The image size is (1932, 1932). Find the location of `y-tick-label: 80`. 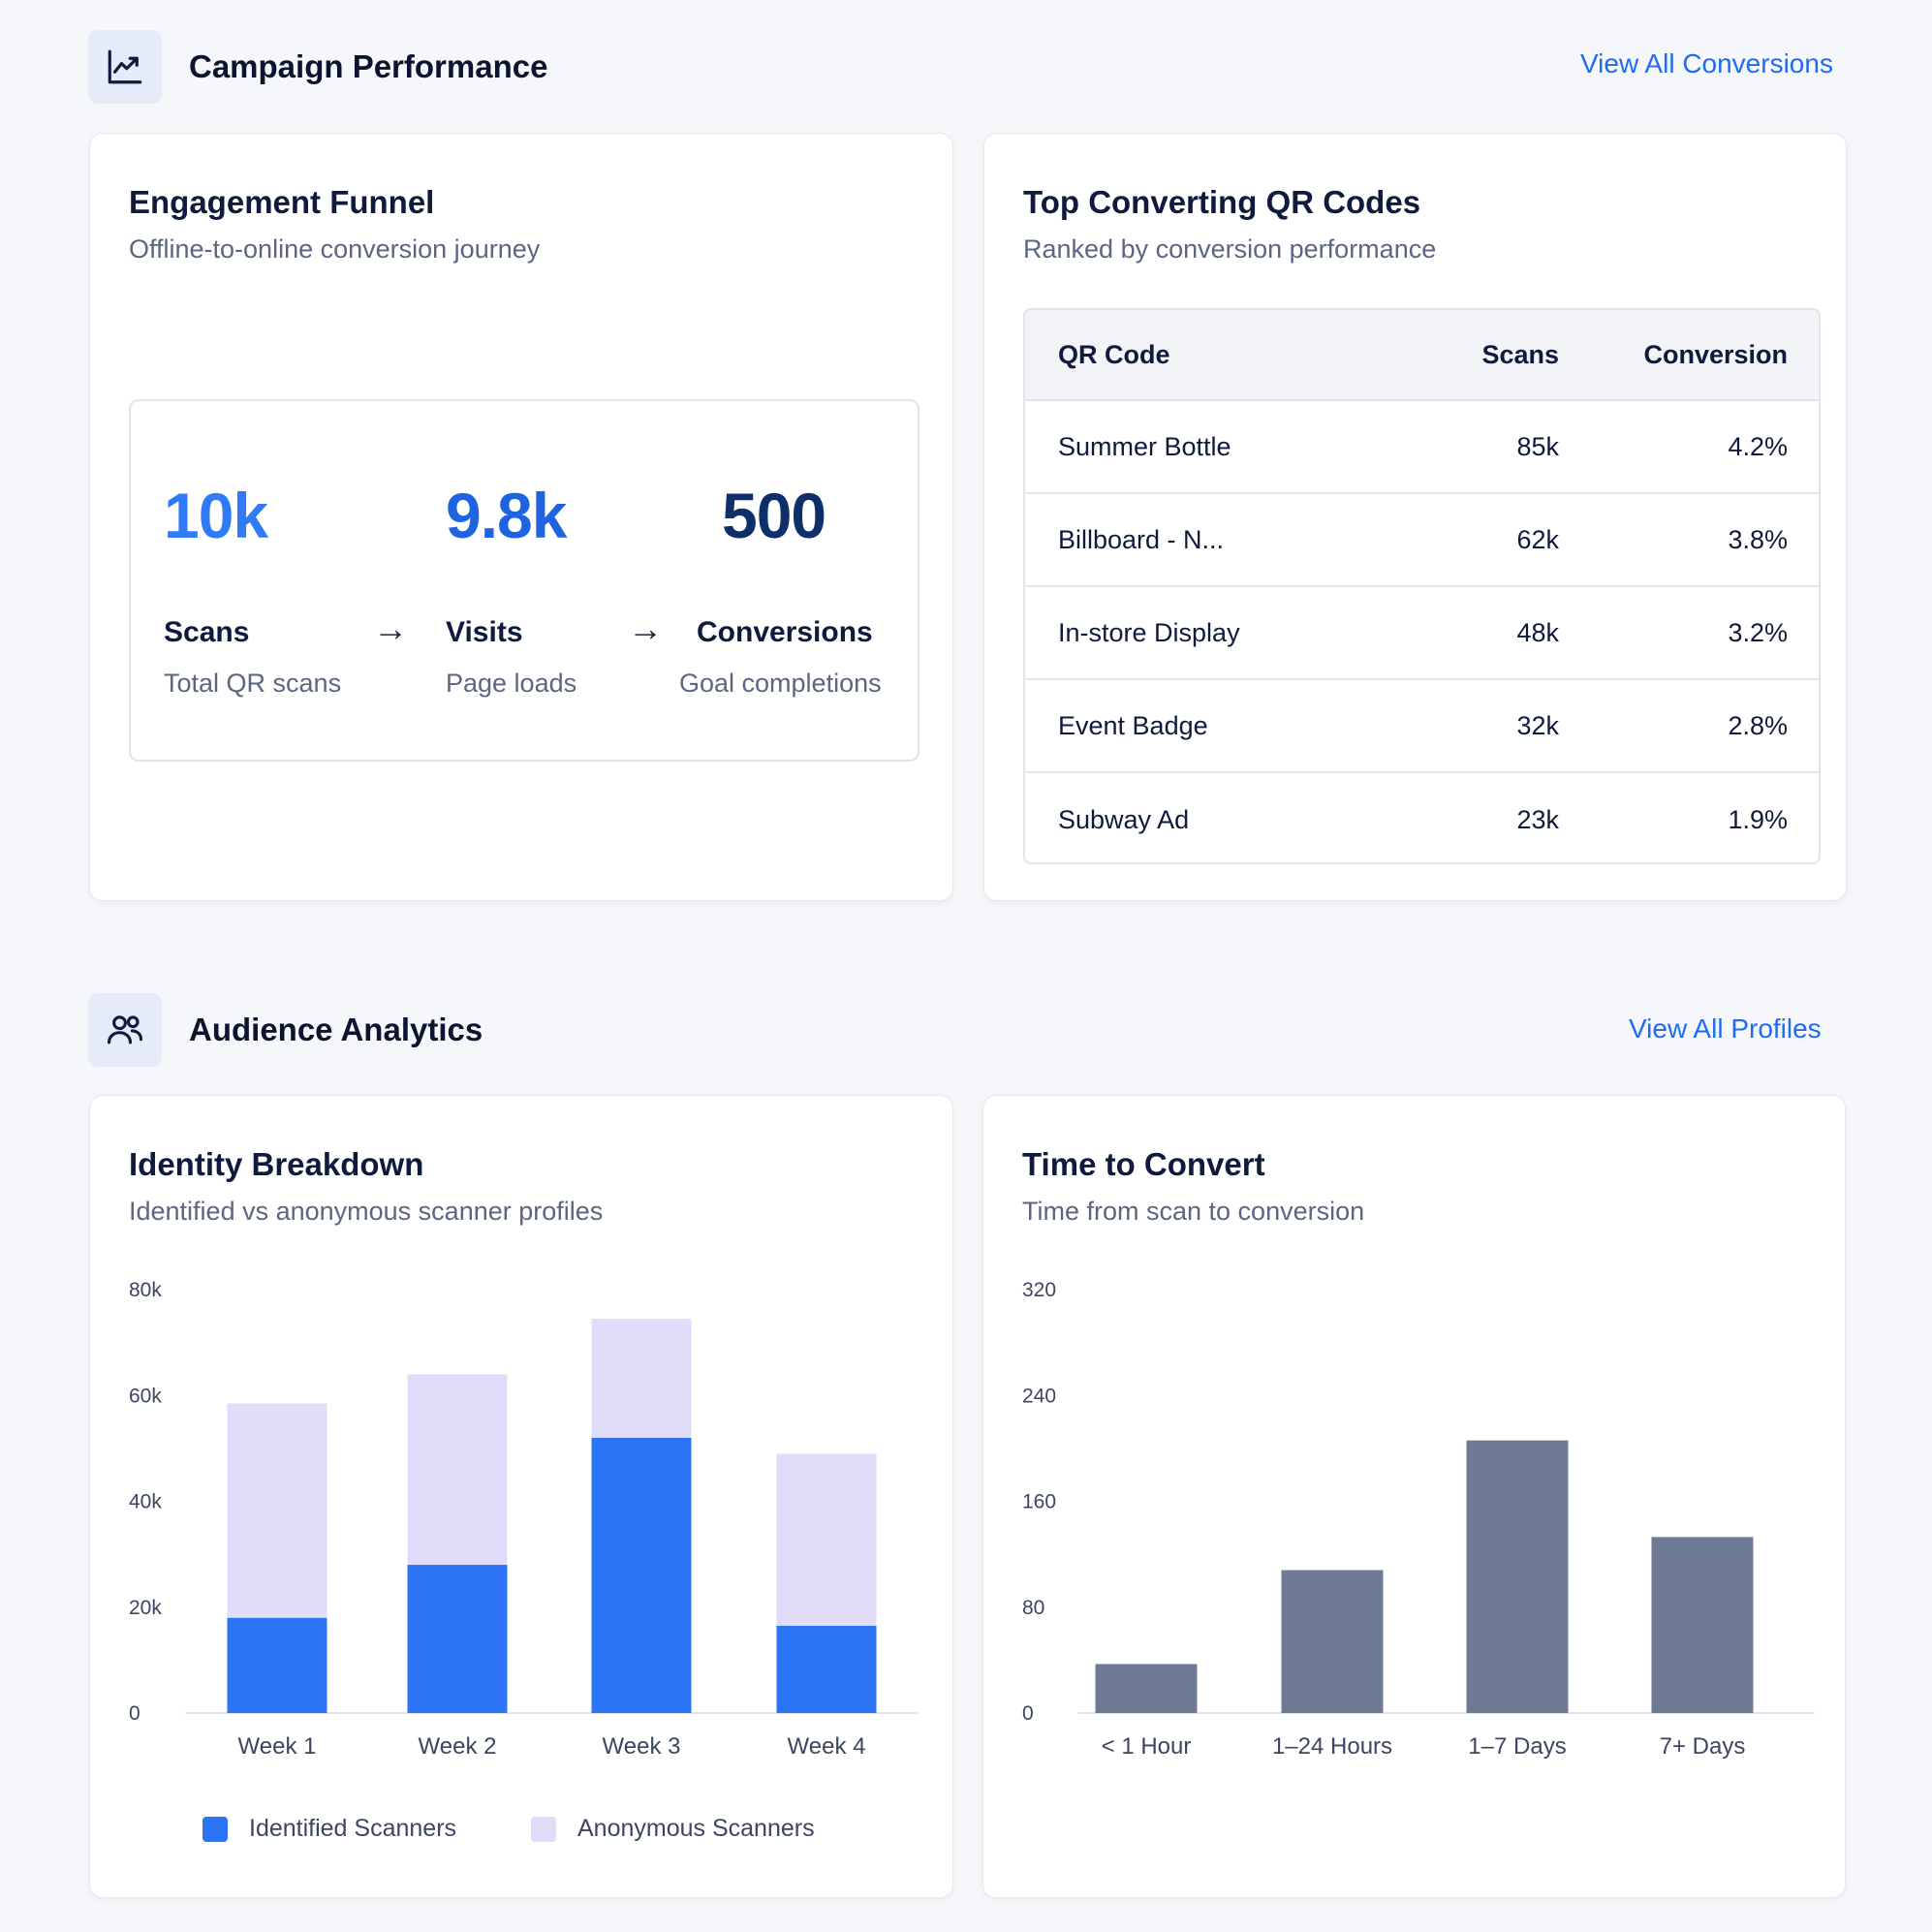

y-tick-label: 80 is located at coordinates (1033, 1608).